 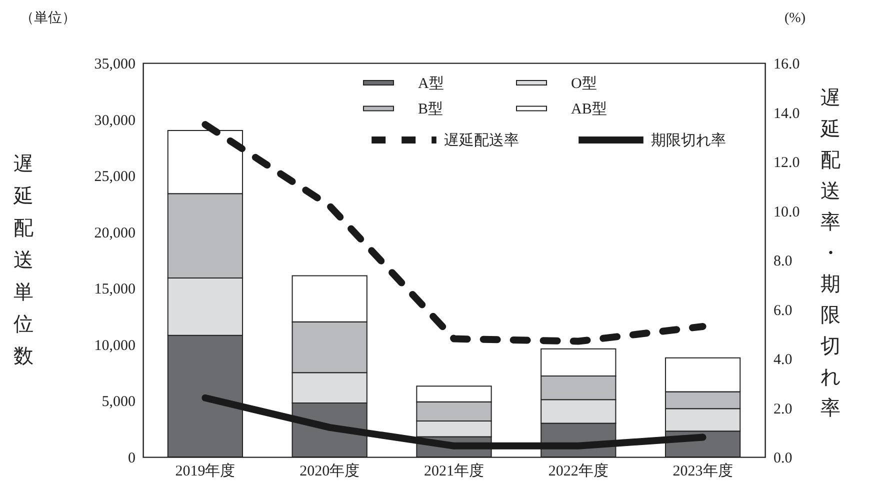 I want to click on x-tick-label: 2022年度, so click(x=578, y=471).